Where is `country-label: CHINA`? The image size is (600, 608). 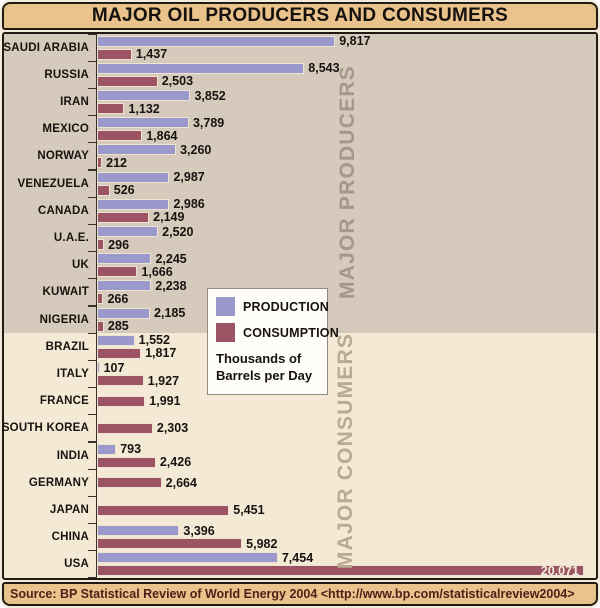 country-label: CHINA is located at coordinates (70, 537).